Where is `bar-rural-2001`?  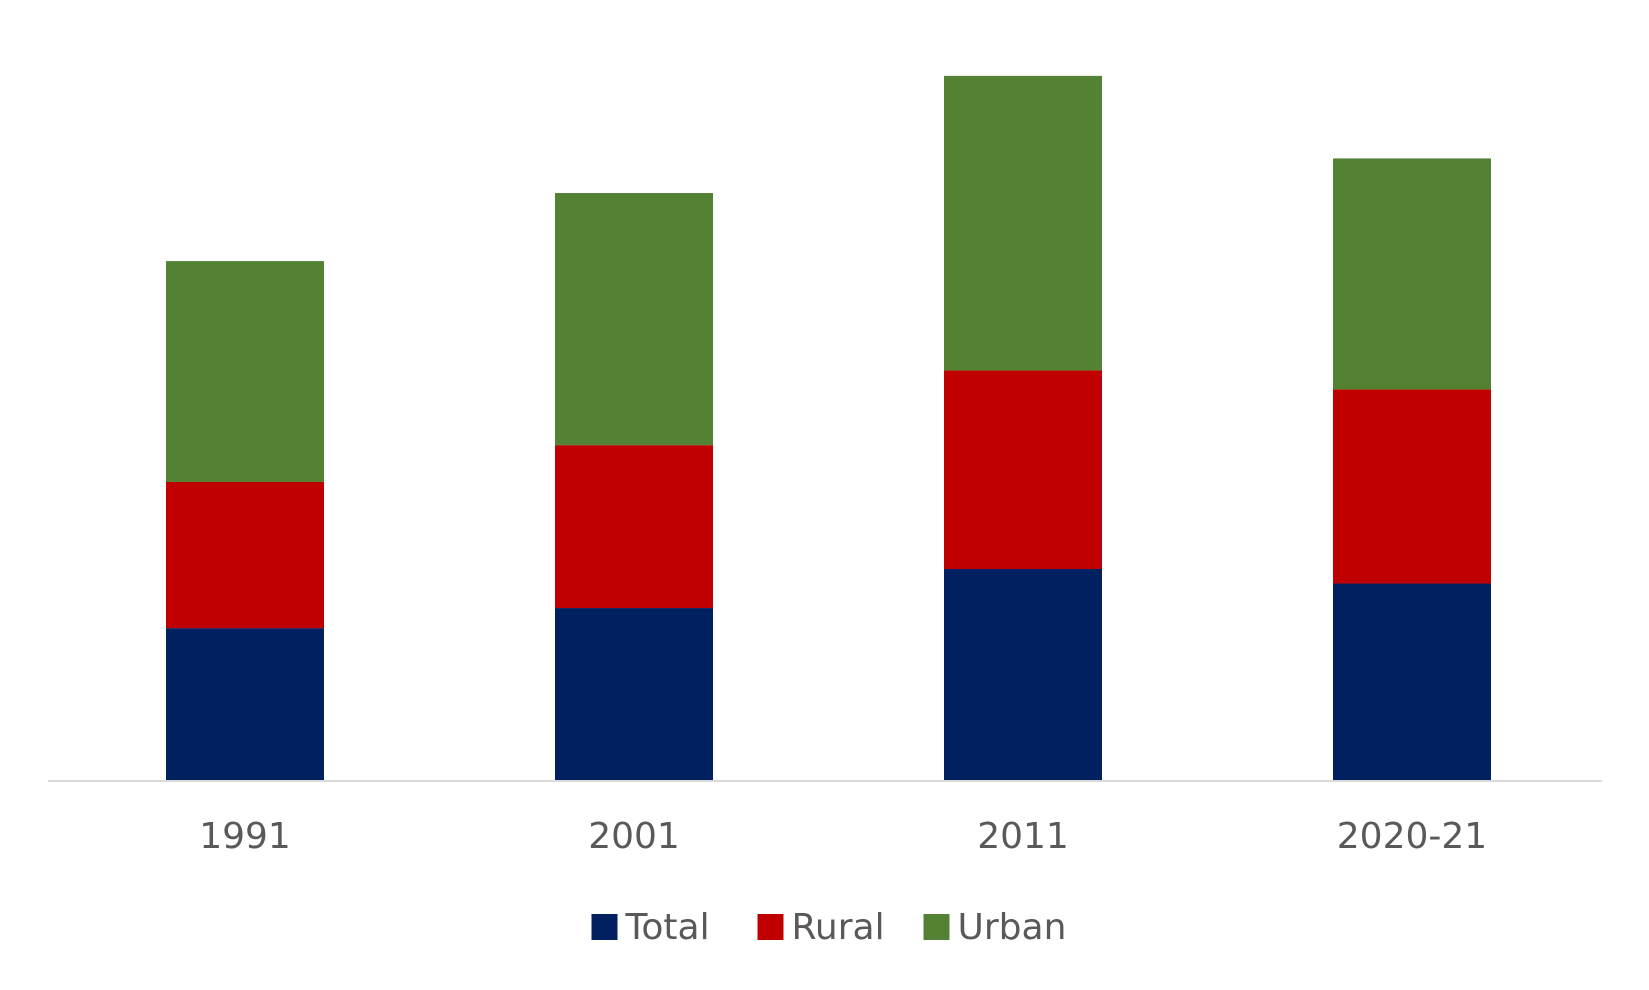 bar-rural-2001 is located at coordinates (634, 527).